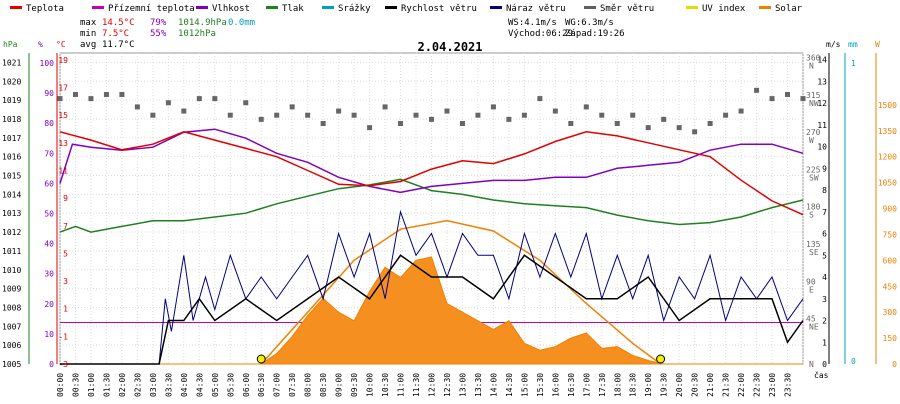  Describe the element at coordinates (602, 385) in the screenshot. I see `x-tick-35: 17:30` at that location.